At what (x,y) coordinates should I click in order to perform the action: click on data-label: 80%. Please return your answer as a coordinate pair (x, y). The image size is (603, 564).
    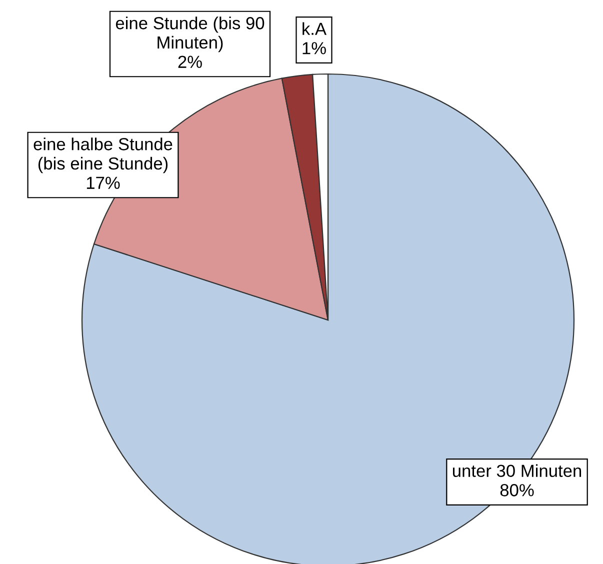
    Looking at the image, I should click on (517, 490).